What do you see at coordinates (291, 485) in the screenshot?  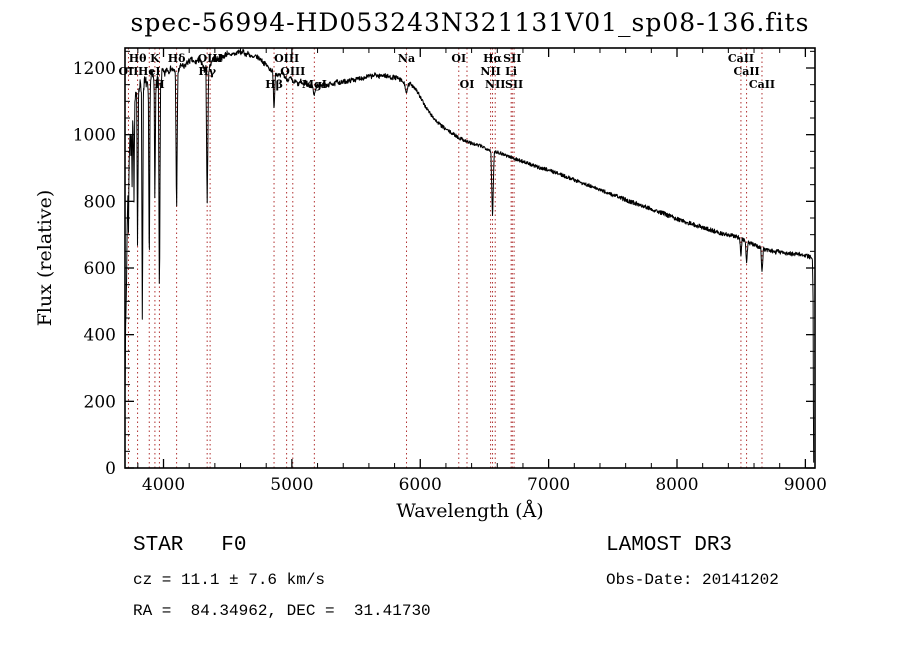 I see `x-tick-label: 5000` at bounding box center [291, 485].